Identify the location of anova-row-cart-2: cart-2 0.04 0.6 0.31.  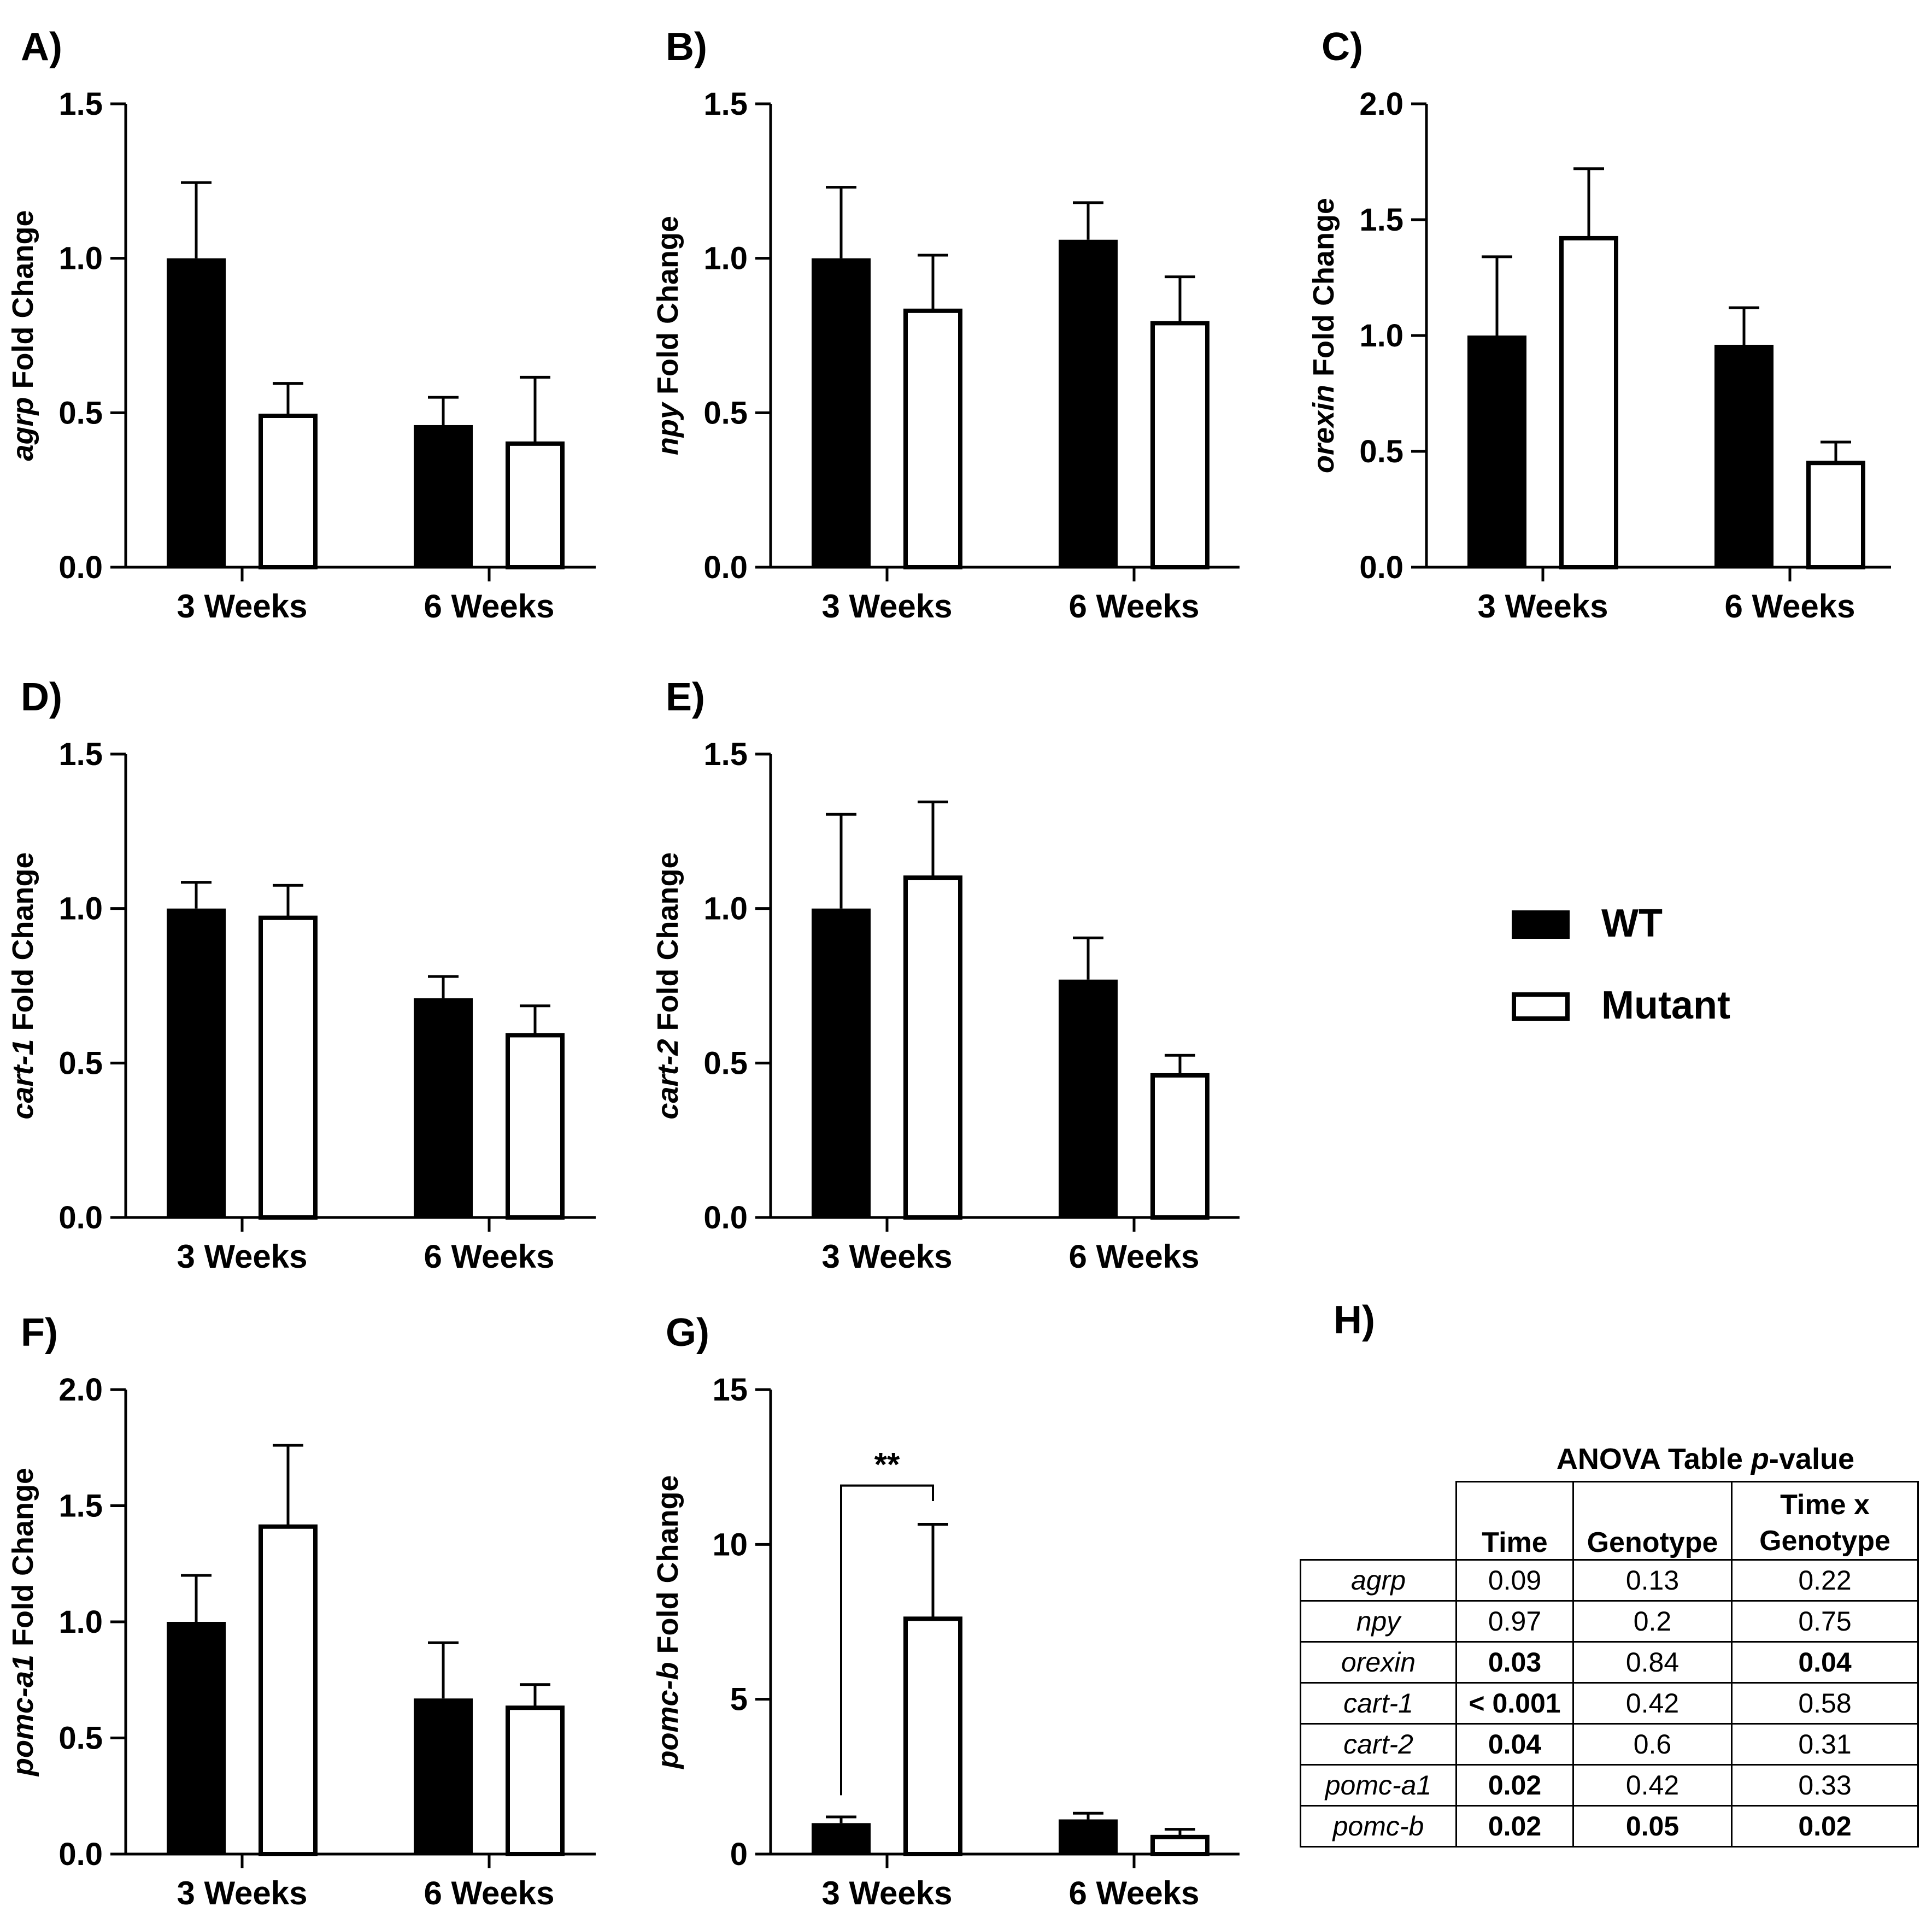
(1609, 1745).